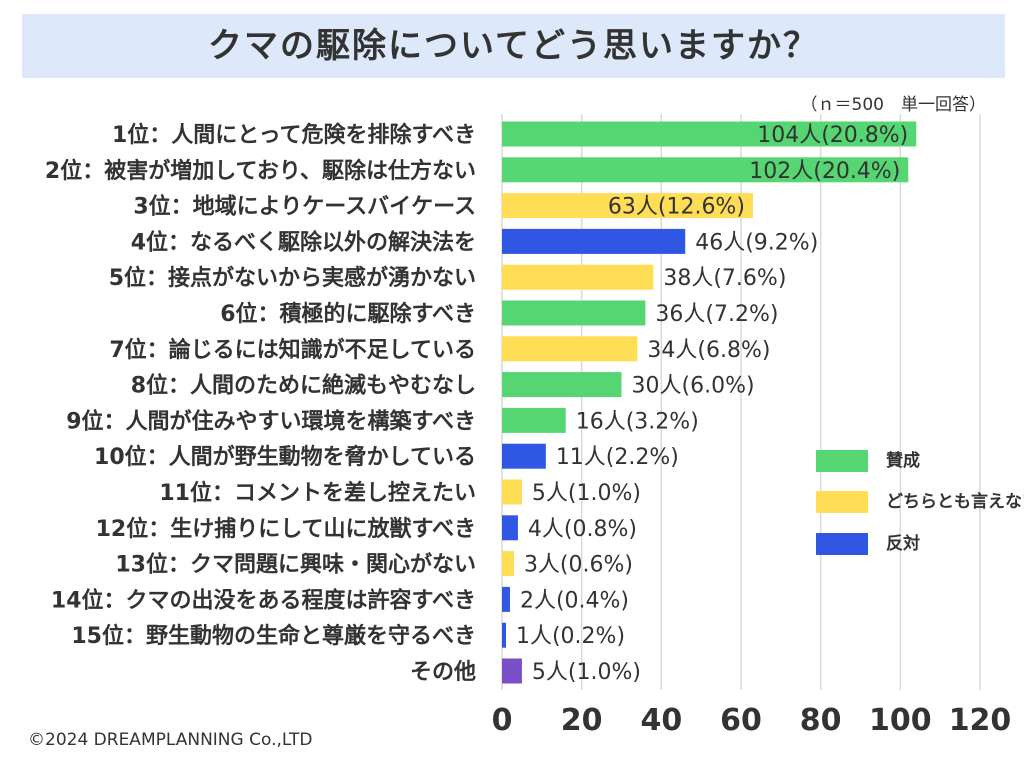  What do you see at coordinates (893, 105) in the screenshot?
I see `sample-note: （ｎ＝500 単一回答）` at bounding box center [893, 105].